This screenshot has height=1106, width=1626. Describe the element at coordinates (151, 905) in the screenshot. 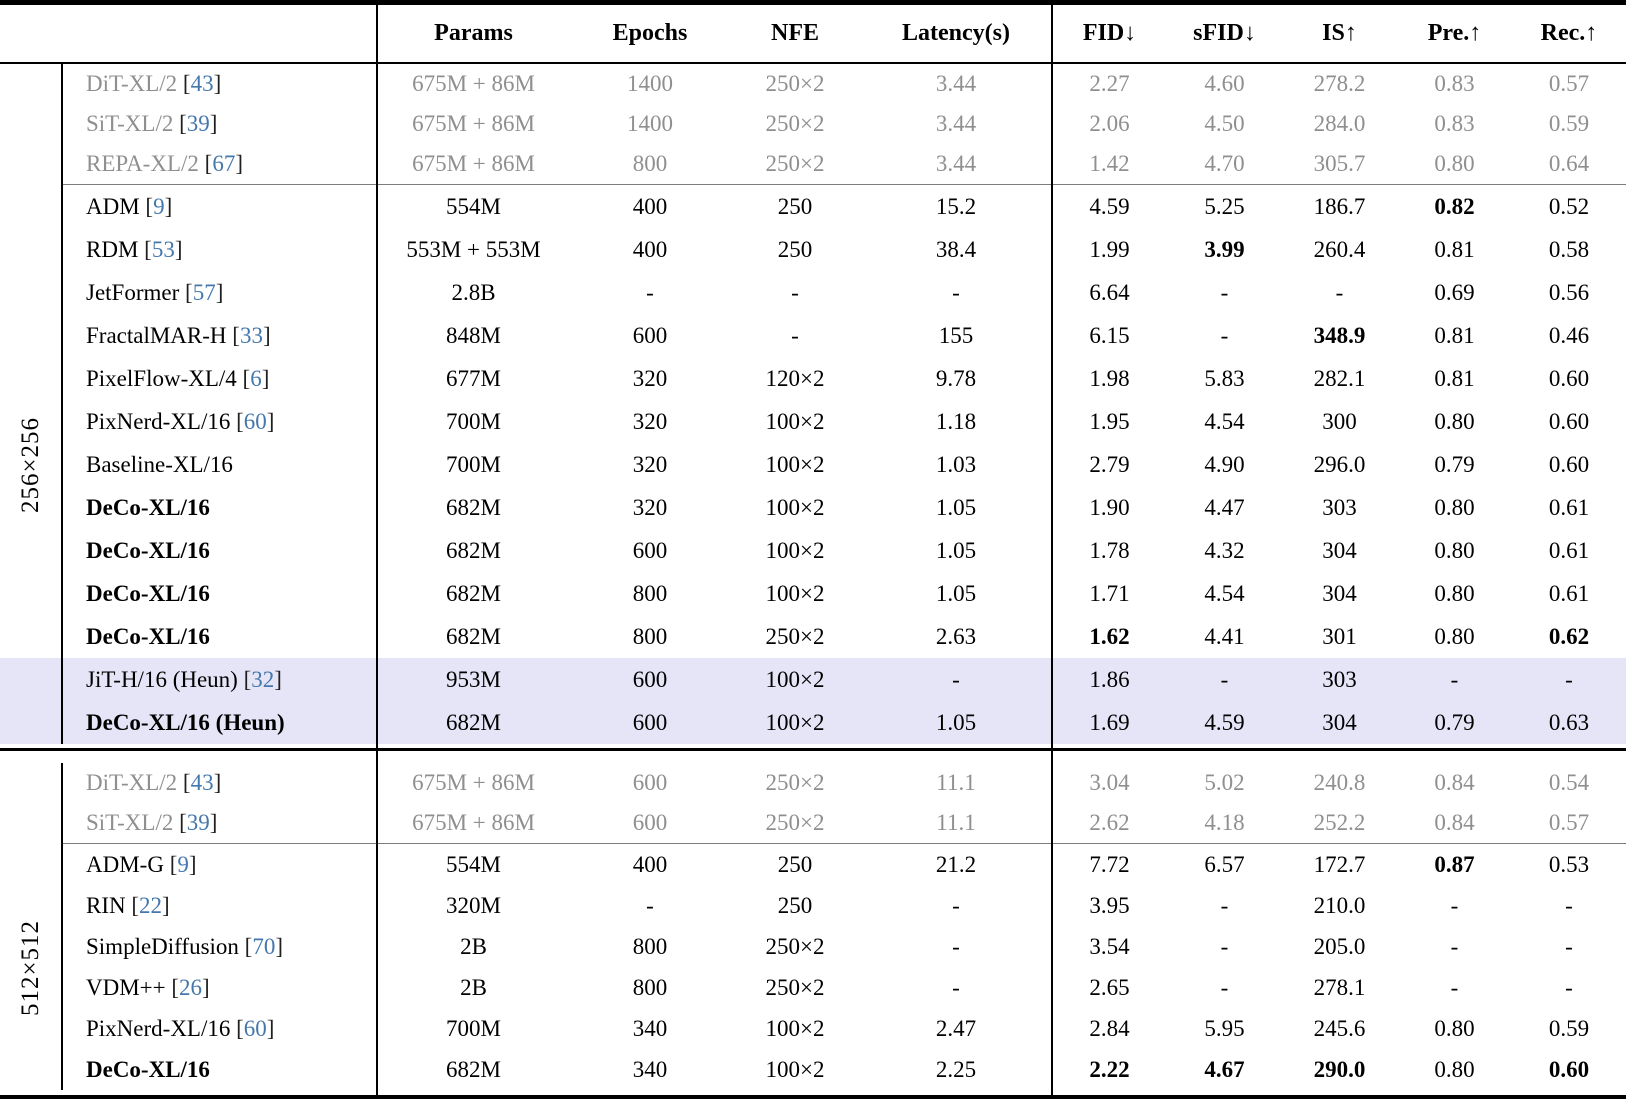

I see `citation-link: 22` at that location.